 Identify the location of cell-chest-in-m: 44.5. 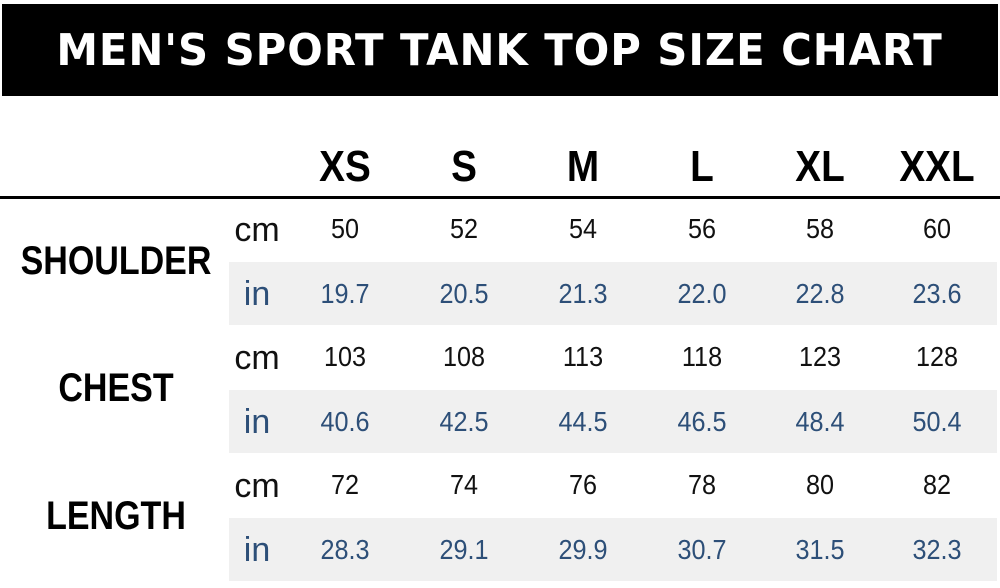
(583, 421).